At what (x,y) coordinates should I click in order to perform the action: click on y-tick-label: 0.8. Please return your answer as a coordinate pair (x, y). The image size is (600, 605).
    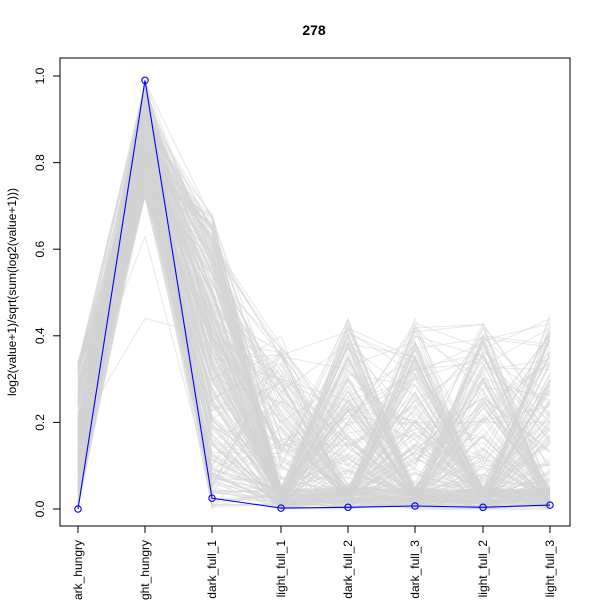
    Looking at the image, I should click on (40, 162).